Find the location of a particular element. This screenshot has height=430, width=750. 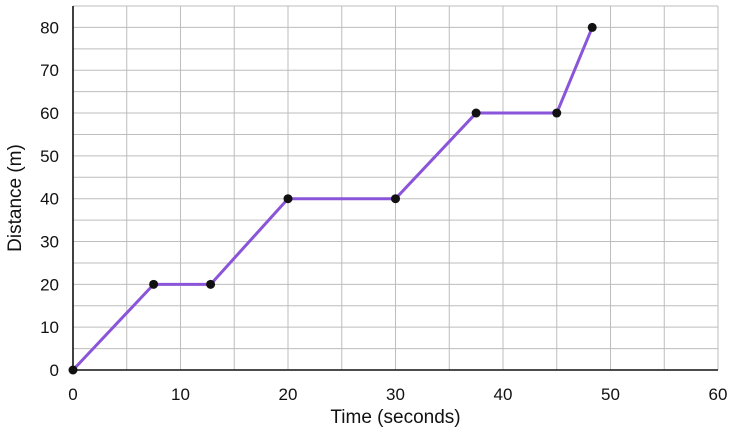

x-tick-label: 60 is located at coordinates (718, 394).